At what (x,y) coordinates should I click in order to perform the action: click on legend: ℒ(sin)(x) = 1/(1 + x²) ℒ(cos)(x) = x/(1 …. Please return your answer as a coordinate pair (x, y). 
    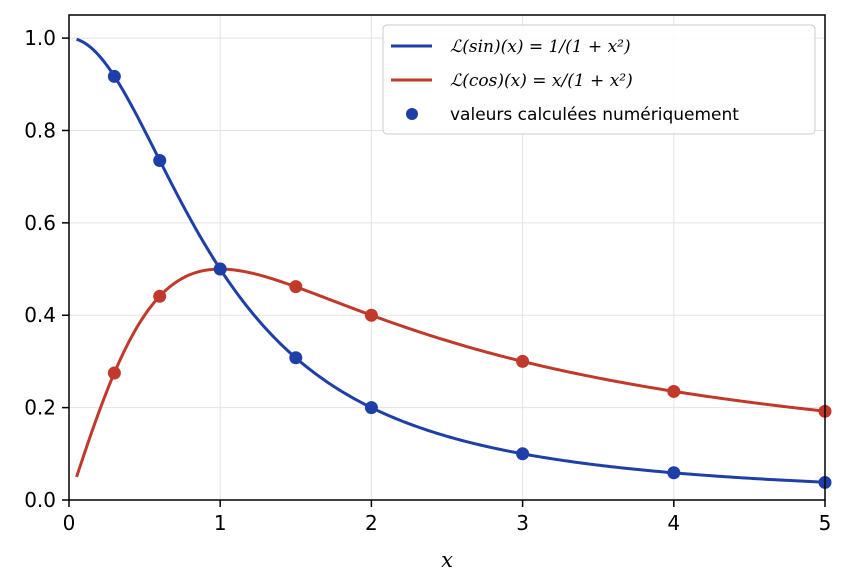
    Looking at the image, I should click on (599, 79).